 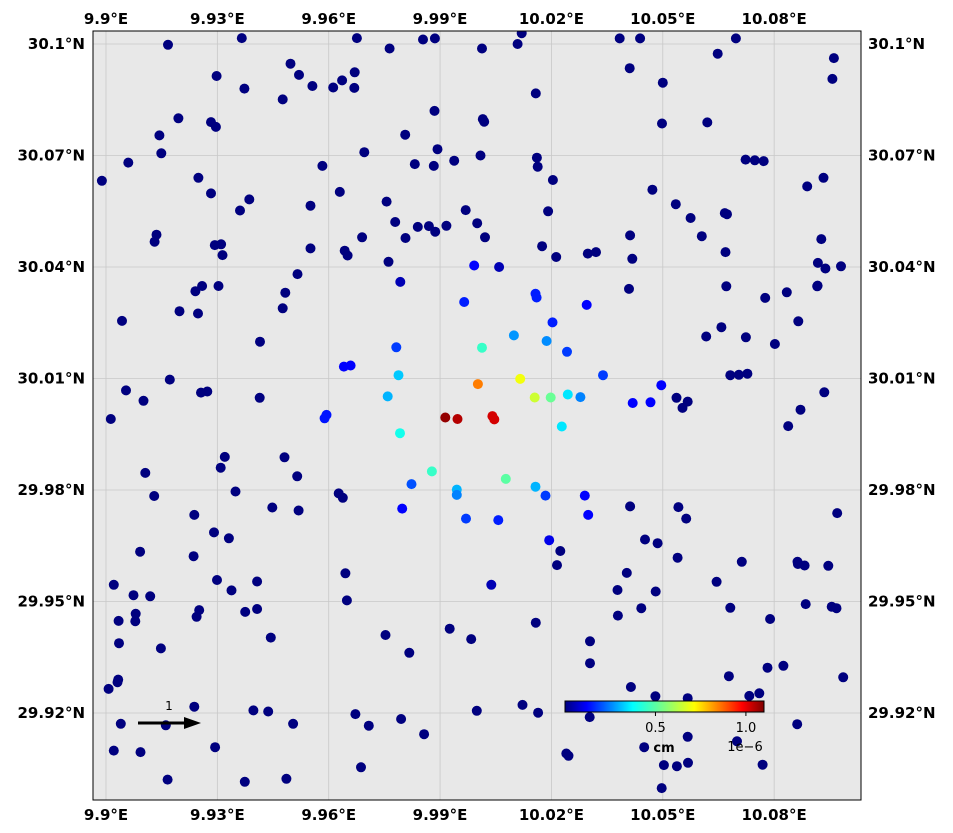 What do you see at coordinates (902, 156) in the screenshot?
I see `y-tick-label-right-1: 30.07°N` at bounding box center [902, 156].